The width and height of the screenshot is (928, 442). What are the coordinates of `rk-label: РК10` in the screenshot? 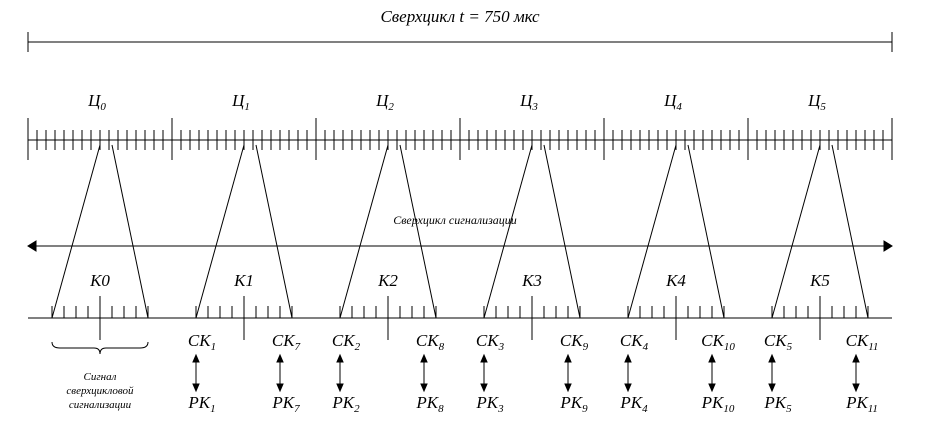 It's located at (718, 404).